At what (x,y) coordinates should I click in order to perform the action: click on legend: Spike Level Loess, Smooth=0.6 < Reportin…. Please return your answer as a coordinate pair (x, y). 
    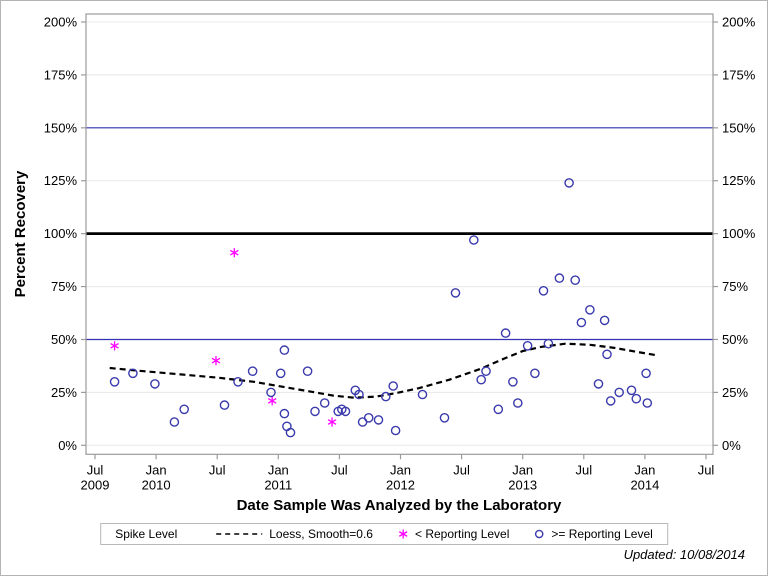
    Looking at the image, I should click on (384, 534).